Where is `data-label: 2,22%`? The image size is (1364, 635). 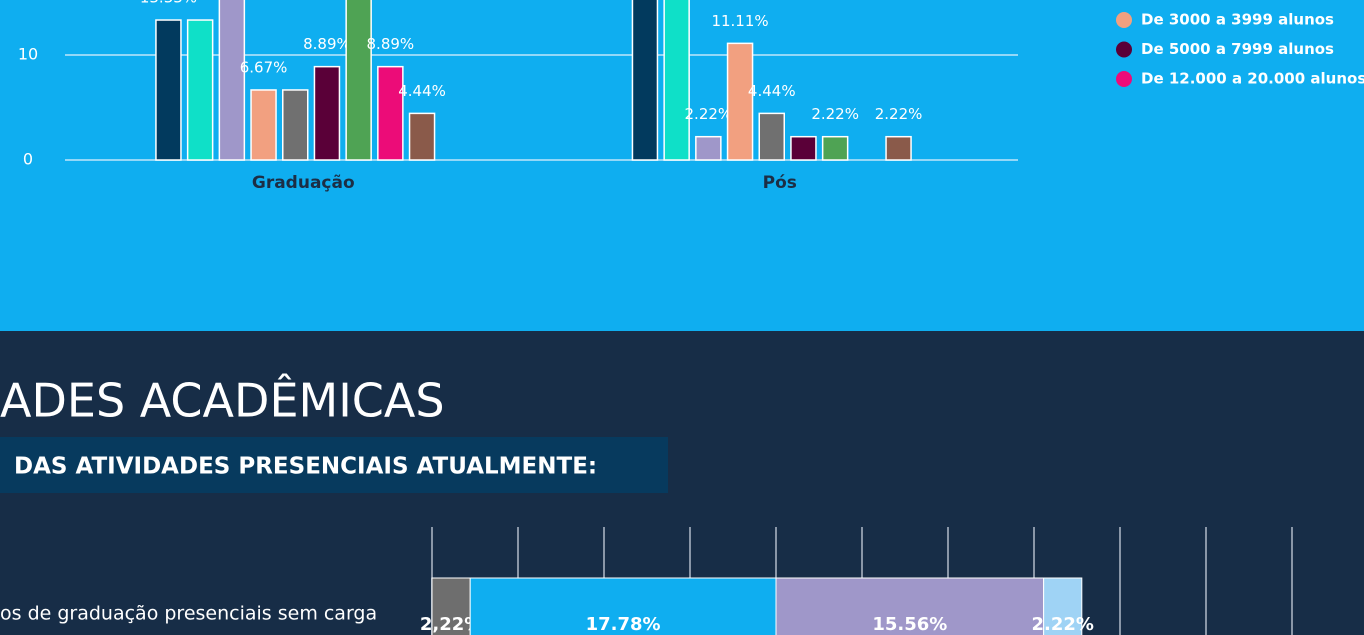
data-label: 2,22% is located at coordinates (451, 624).